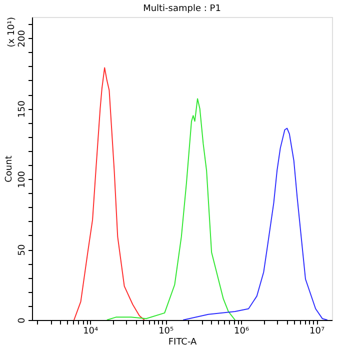 The width and height of the screenshot is (338, 350). Describe the element at coordinates (23, 179) in the screenshot. I see `y-tick-label: 100` at that location.